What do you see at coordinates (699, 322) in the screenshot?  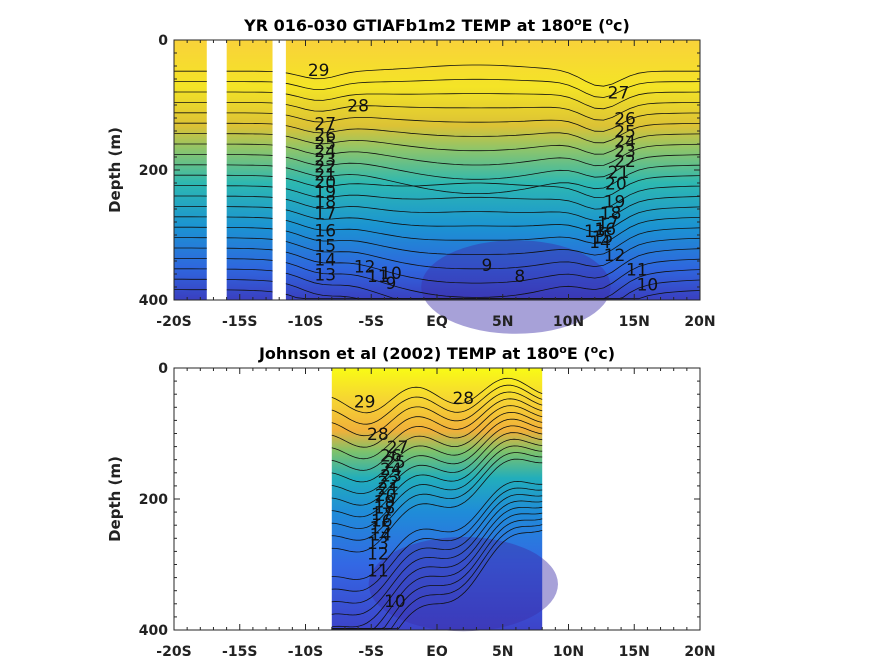 I see `x-tick-label: 20N` at bounding box center [699, 322].